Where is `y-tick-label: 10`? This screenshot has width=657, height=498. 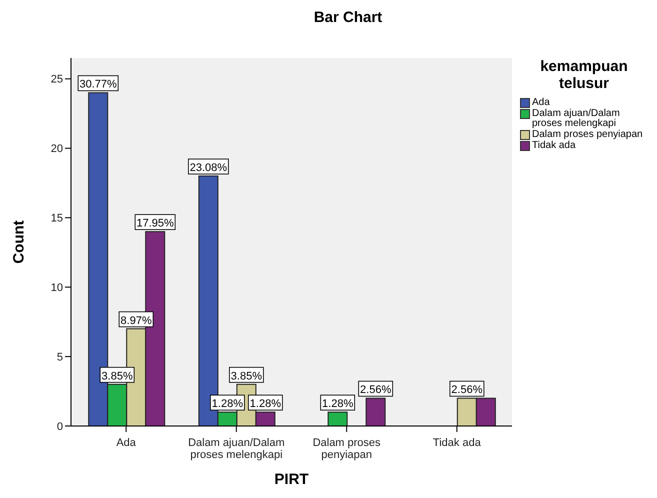
y-tick-label: 10 is located at coordinates (56, 288).